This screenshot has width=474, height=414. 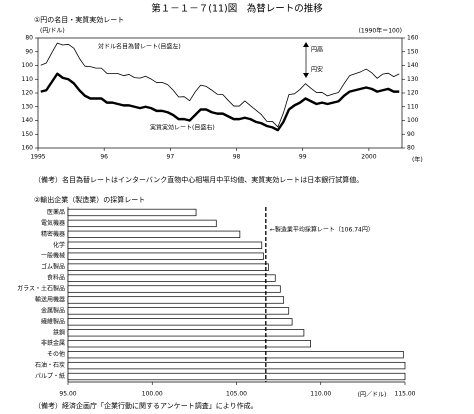 I want to click on note: （備考）経済企画庁「企業行動に関するアンケート調査」により作成。, so click(x=146, y=405).